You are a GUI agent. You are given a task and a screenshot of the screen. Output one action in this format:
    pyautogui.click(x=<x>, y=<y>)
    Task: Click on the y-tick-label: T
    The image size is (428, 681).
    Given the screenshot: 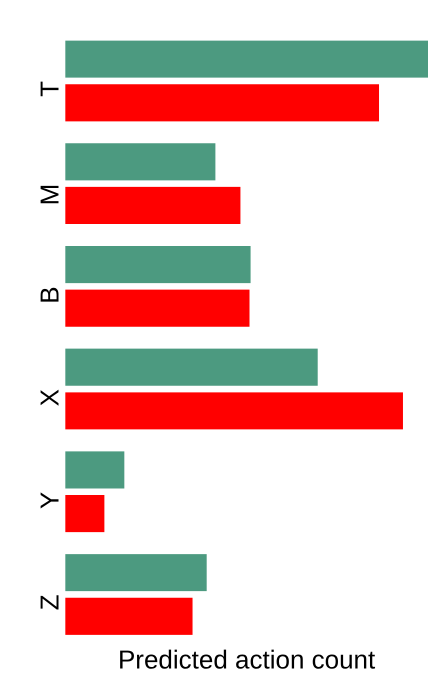 What is the action you would take?
    pyautogui.click(x=49, y=88)
    